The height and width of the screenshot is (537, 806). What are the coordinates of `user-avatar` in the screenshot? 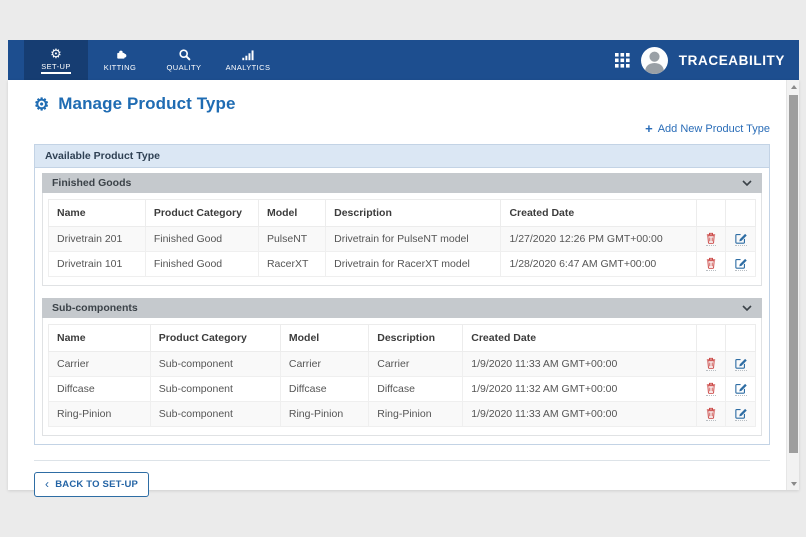 It's located at (654, 60).